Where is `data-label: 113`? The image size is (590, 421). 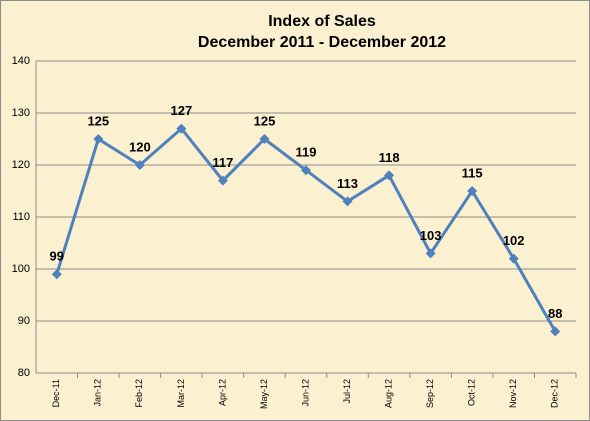
data-label: 113 is located at coordinates (347, 183).